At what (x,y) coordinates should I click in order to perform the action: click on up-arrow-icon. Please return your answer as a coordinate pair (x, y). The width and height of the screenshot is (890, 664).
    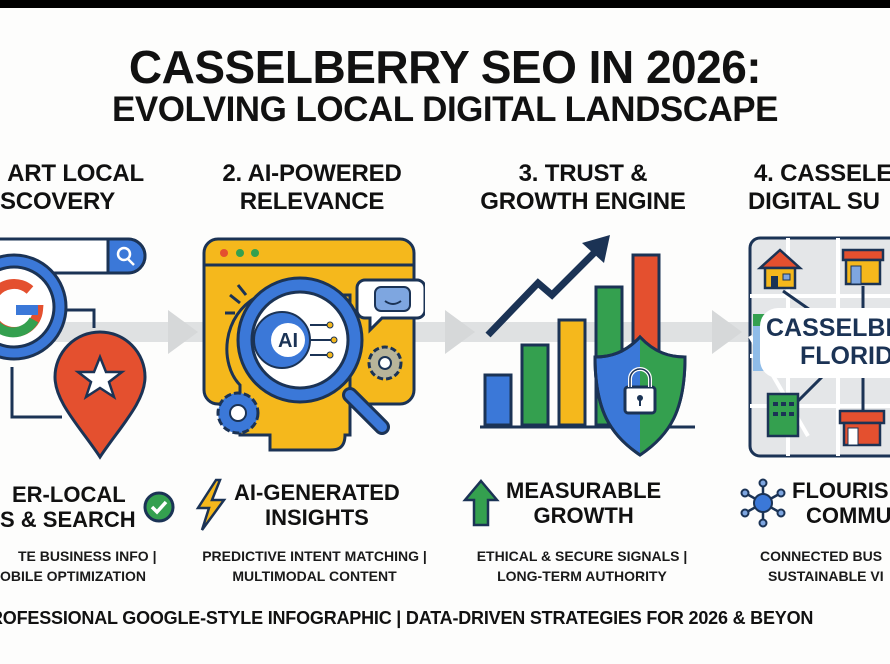
    Looking at the image, I should click on (481, 503).